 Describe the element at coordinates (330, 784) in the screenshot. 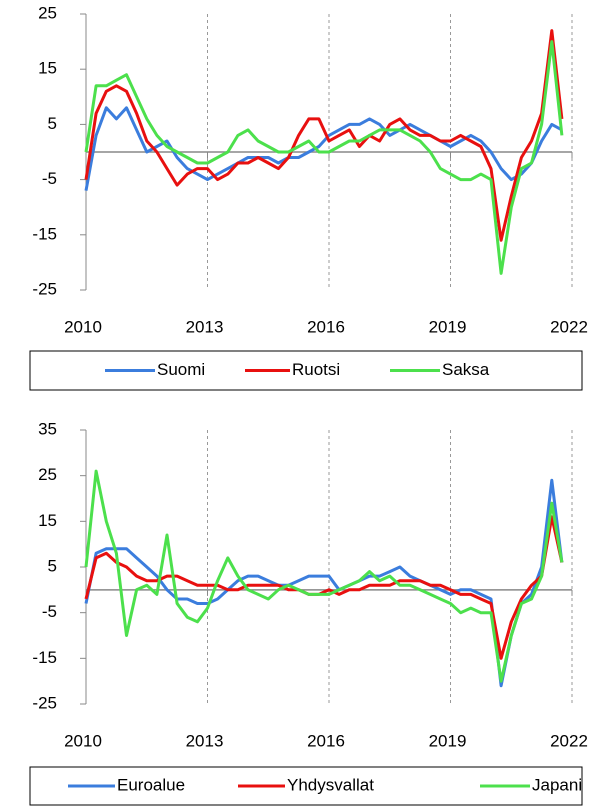

I see `legend-label: Yhdysvallat` at that location.